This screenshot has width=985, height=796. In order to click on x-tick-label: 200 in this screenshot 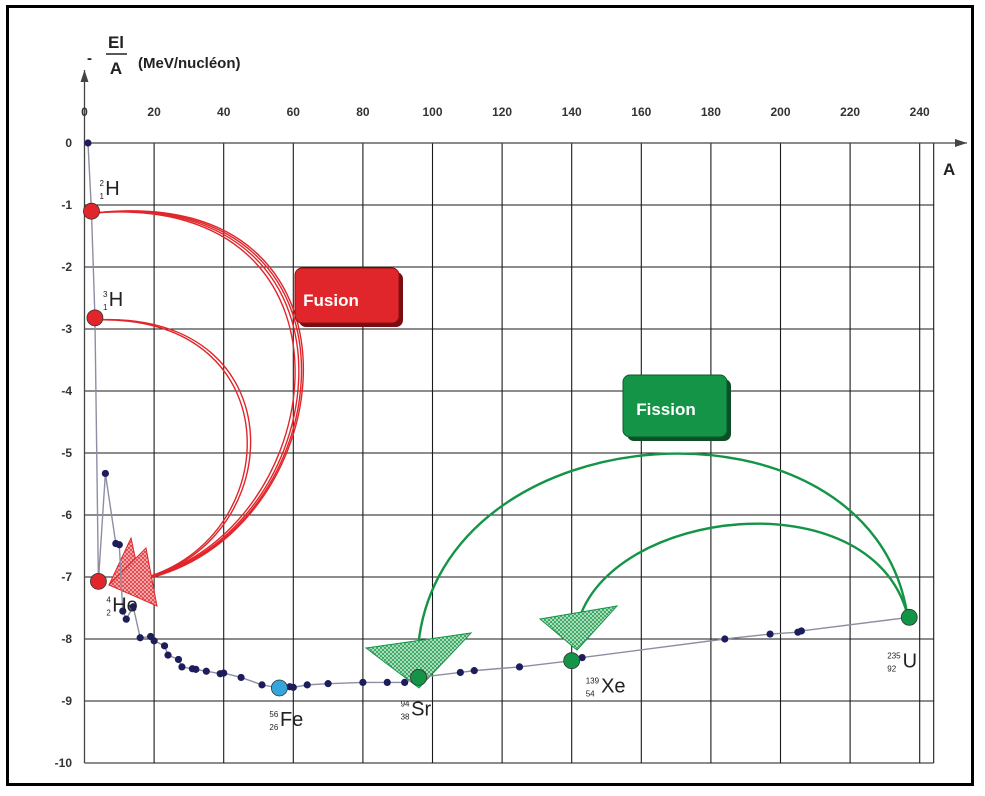, I will do `click(780, 112)`.